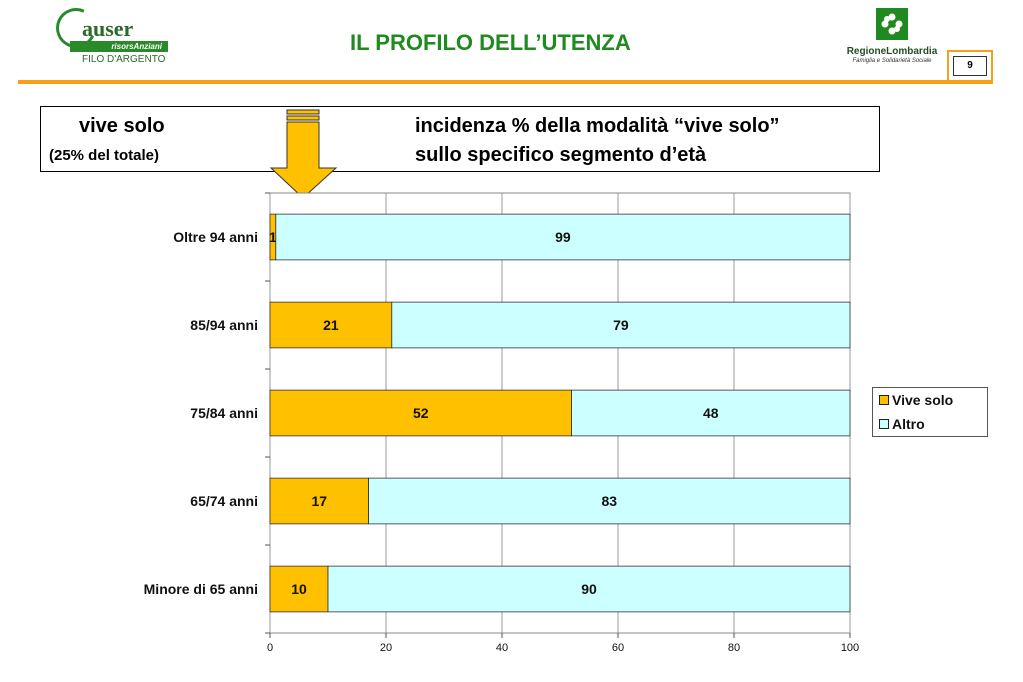  I want to click on data-label-altro-2: 48, so click(711, 413).